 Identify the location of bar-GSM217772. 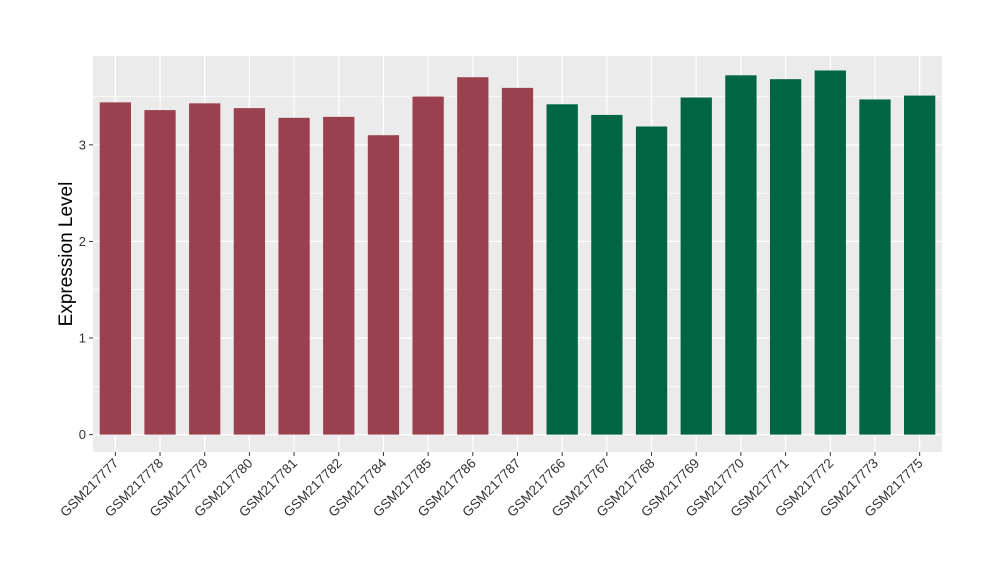
(830, 252).